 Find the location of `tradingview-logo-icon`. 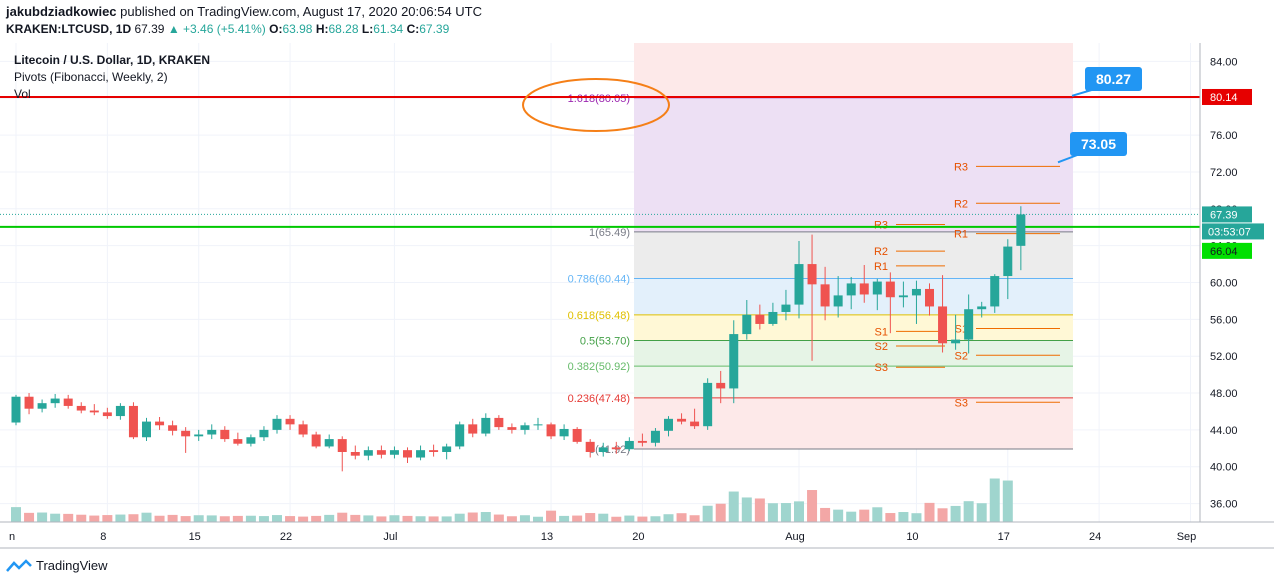

tradingview-logo-icon is located at coordinates (19, 565).